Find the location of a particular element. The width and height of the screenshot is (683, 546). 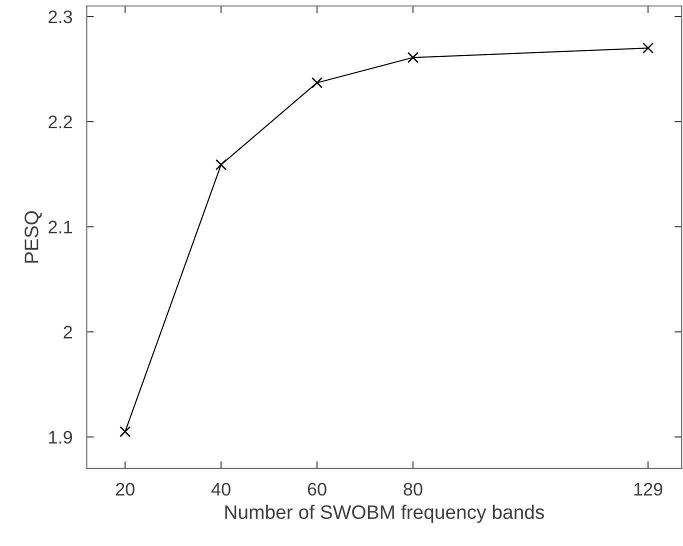

x-tick-label: 60 is located at coordinates (317, 489).